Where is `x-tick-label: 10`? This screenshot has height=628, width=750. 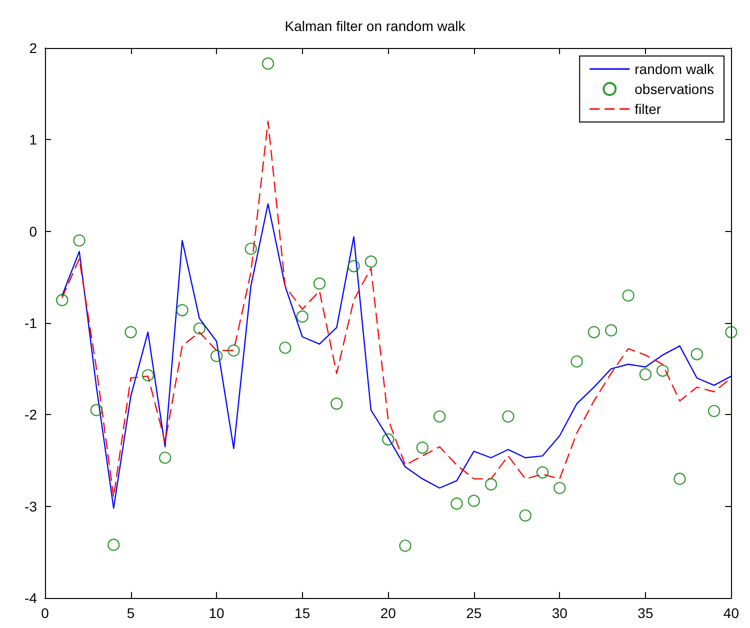
x-tick-label: 10 is located at coordinates (216, 613).